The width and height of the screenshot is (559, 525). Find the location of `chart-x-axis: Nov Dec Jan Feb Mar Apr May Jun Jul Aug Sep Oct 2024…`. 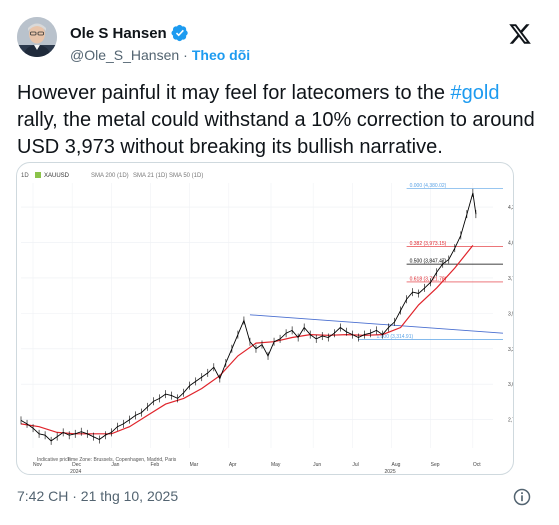

chart-x-axis: Nov Dec Jan Feb Mar Apr May Jun Jul Aug Sep Oct 2024… is located at coordinates (257, 468).